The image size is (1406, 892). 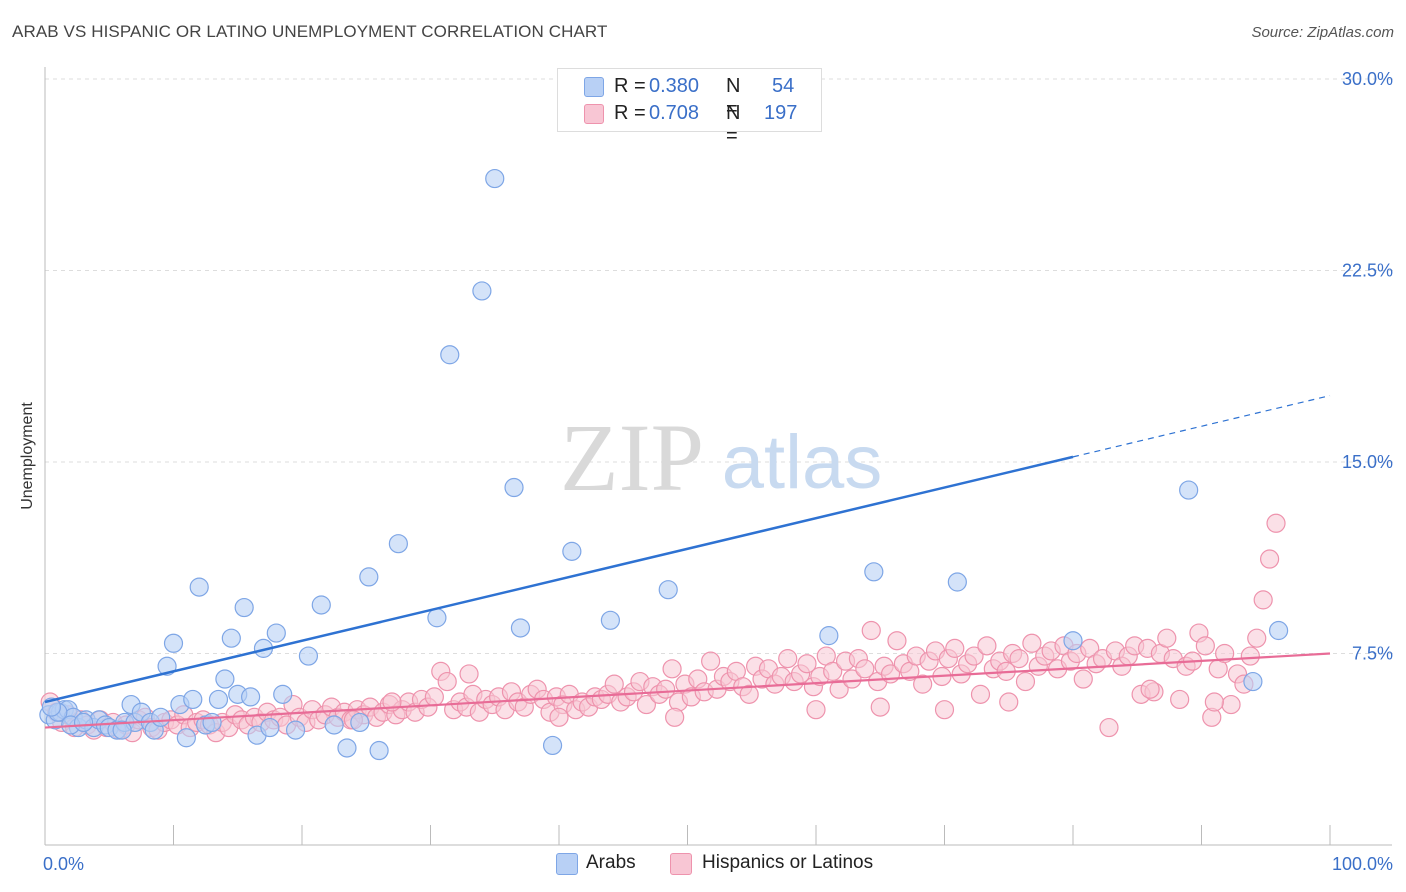 I want to click on legend: R = 0.380 N = 54 R = 0.708 N = 197, so click(x=689, y=107).